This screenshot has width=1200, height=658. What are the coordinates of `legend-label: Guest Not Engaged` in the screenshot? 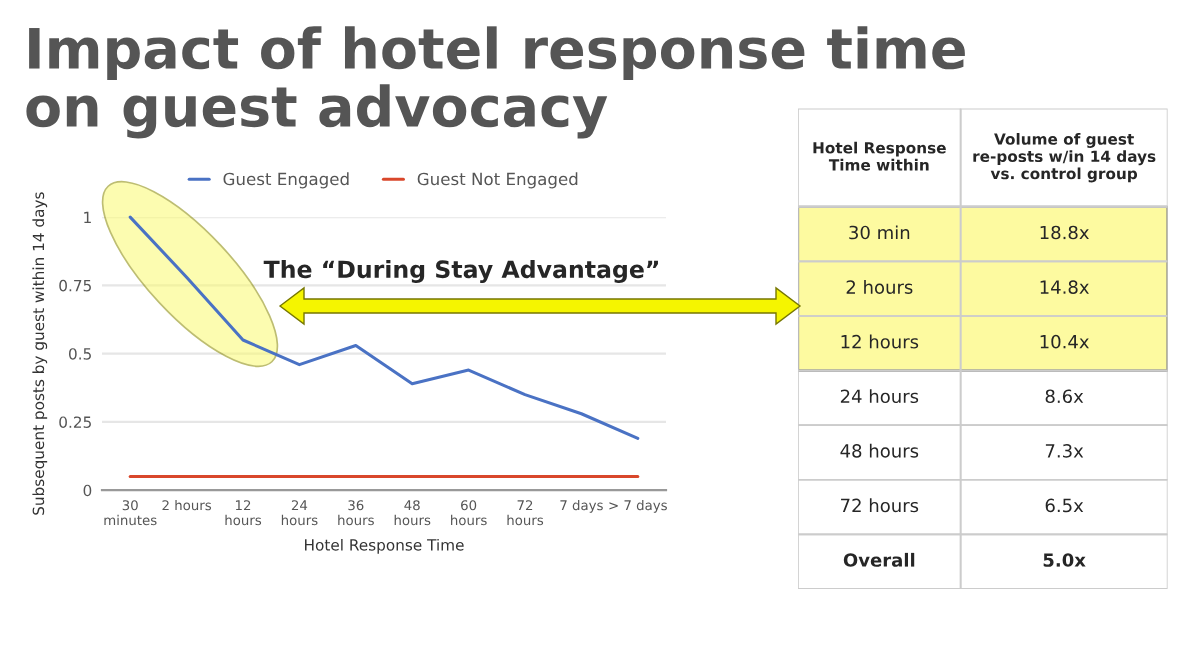 It's located at (497, 180).